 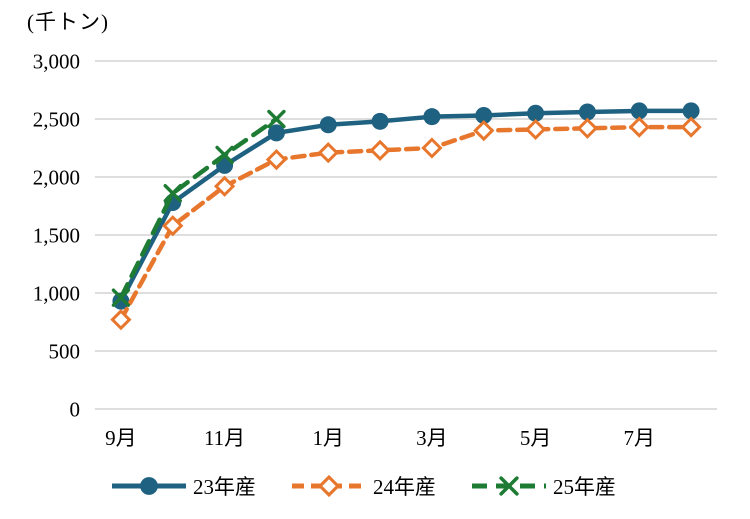 What do you see at coordinates (536, 438) in the screenshot?
I see `x-tick-label: 5月` at bounding box center [536, 438].